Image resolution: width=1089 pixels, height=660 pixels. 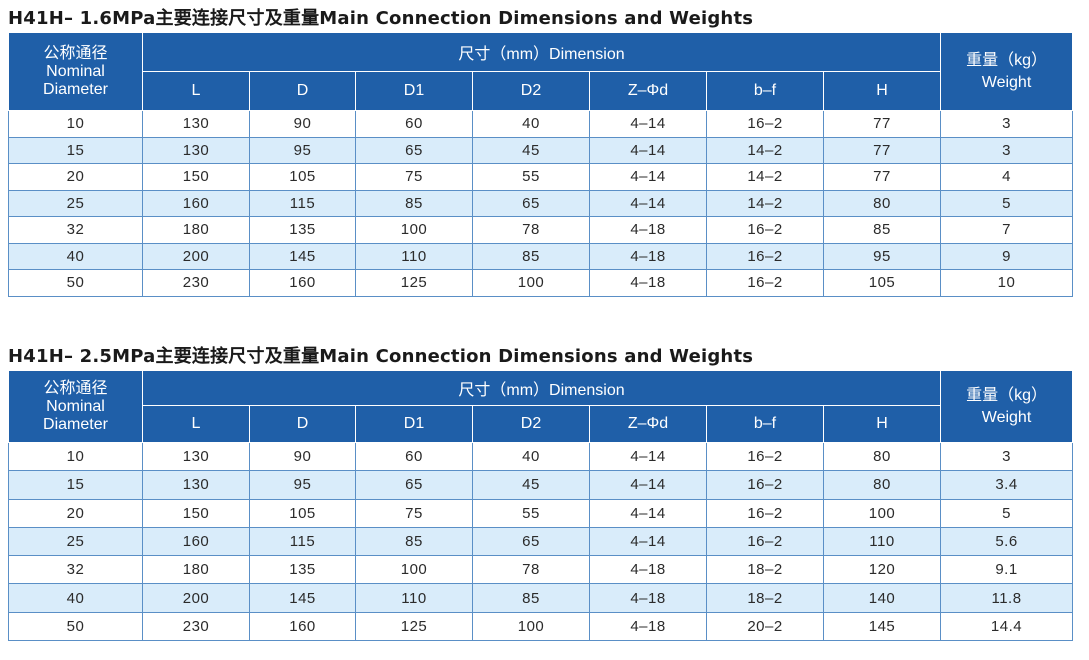 What do you see at coordinates (882, 283) in the screenshot?
I see `h-cell: 105` at bounding box center [882, 283].